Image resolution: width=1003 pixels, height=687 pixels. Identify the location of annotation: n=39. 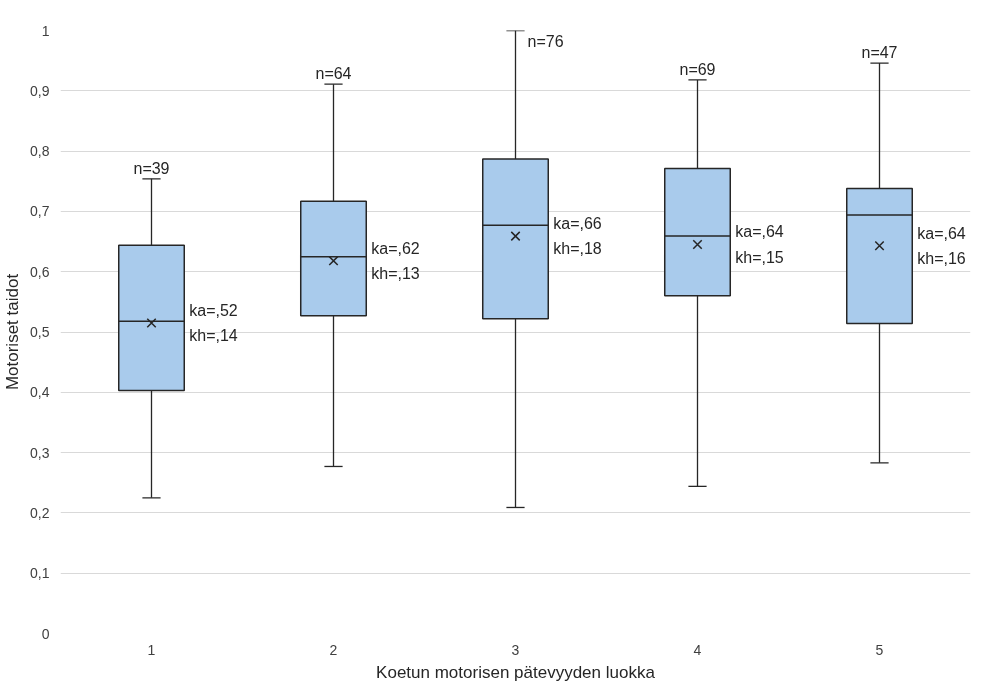
(151, 168).